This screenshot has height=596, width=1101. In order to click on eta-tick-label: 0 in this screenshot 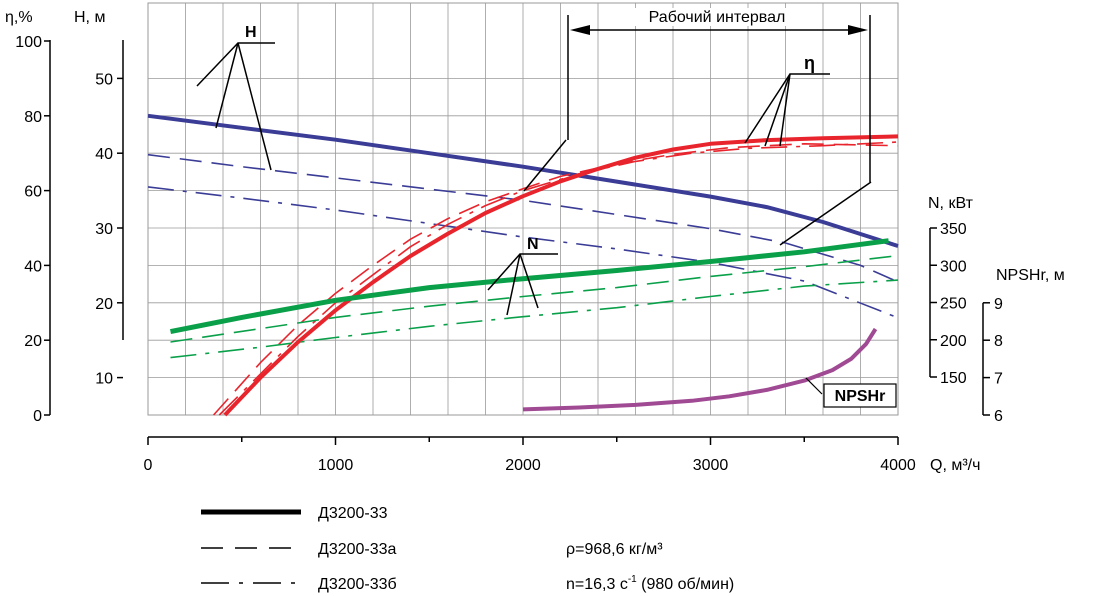, I will do `click(37, 416)`.